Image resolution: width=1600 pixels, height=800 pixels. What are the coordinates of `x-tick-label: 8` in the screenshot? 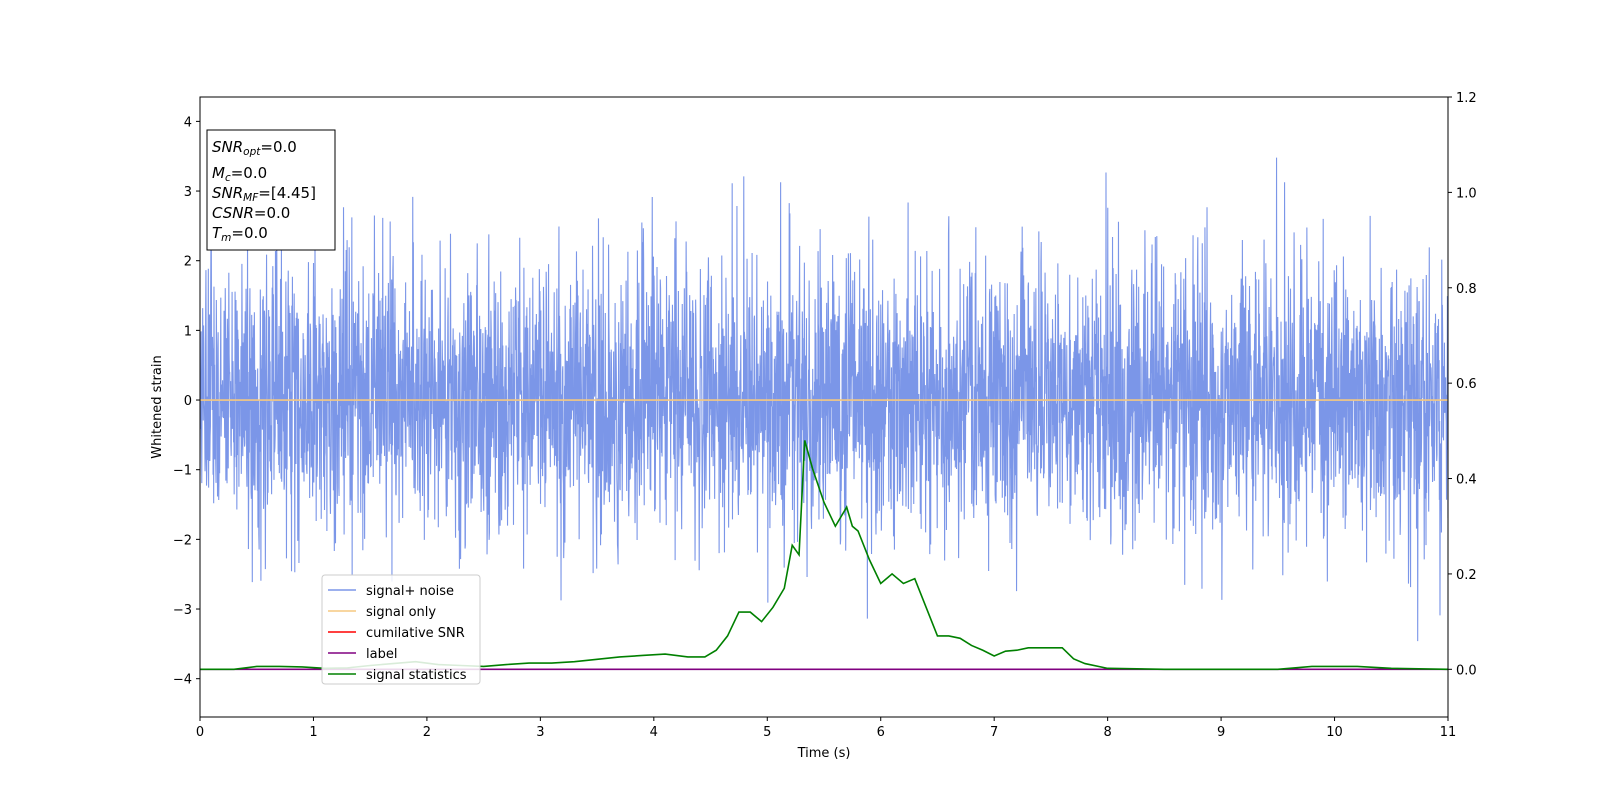 It's located at (1107, 732).